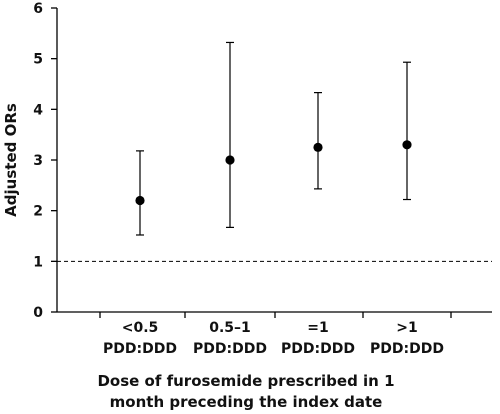 This screenshot has height=414, width=500. Describe the element at coordinates (38, 9) in the screenshot. I see `y-tick-label-6: 6` at that location.